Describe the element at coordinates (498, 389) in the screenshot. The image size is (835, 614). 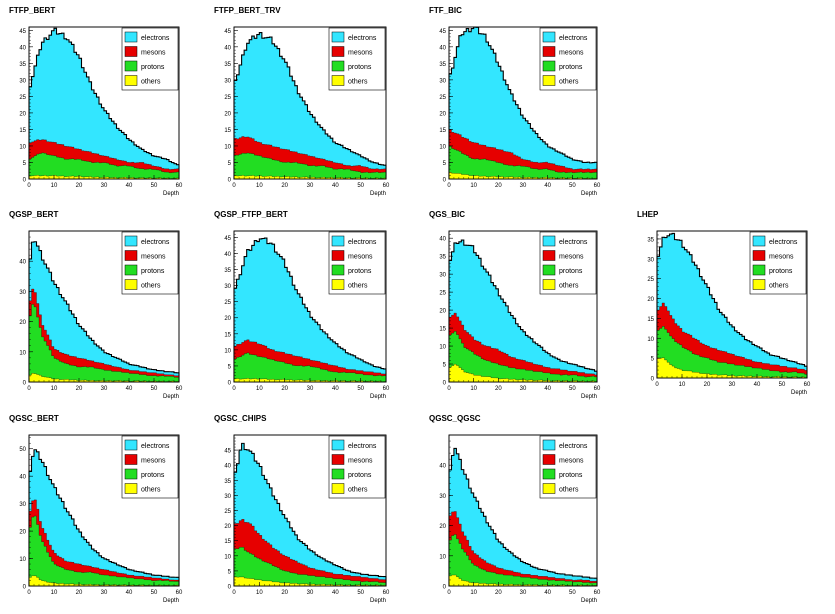
I see `x-tick-label: 20` at that location.